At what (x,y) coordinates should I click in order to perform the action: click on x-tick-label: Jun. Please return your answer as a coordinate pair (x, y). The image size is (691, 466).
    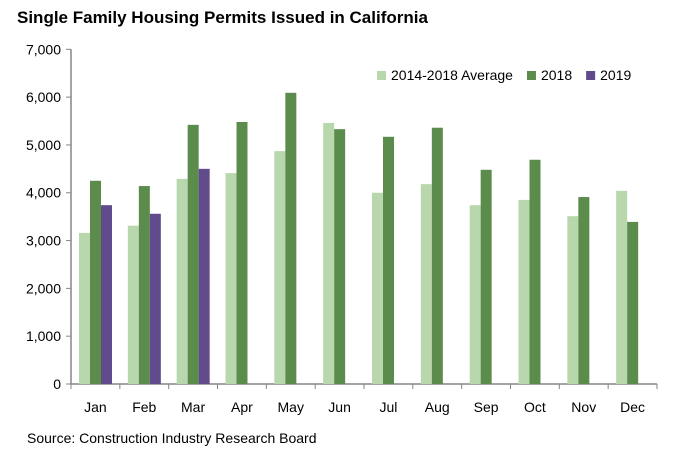
    Looking at the image, I should click on (339, 407).